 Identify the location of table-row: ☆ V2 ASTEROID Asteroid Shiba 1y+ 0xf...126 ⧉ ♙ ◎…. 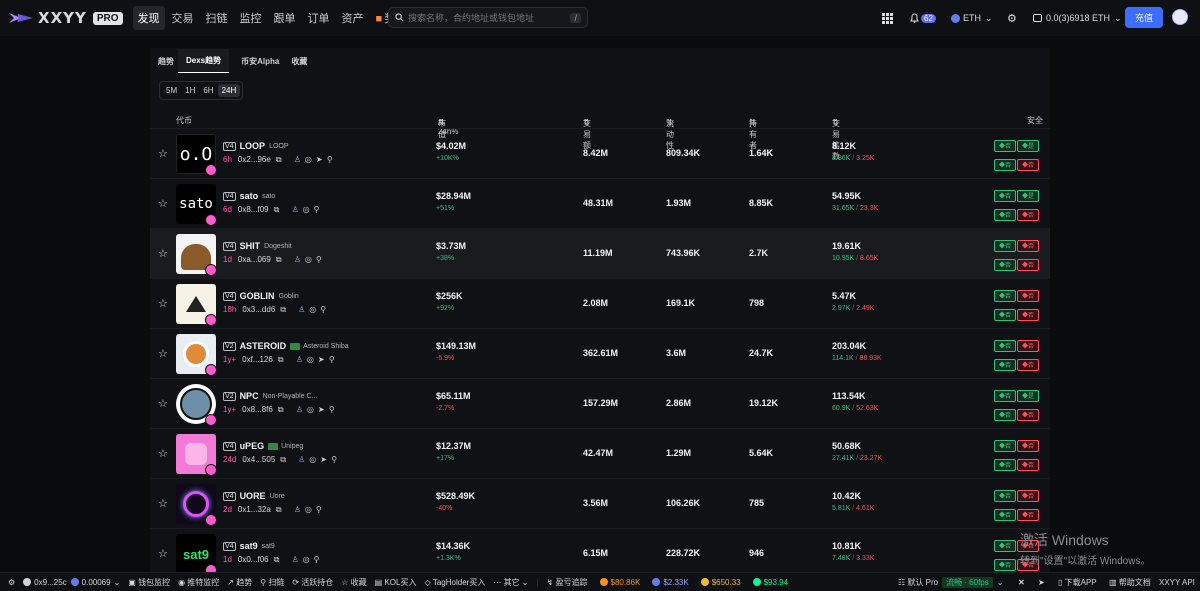
(600, 353).